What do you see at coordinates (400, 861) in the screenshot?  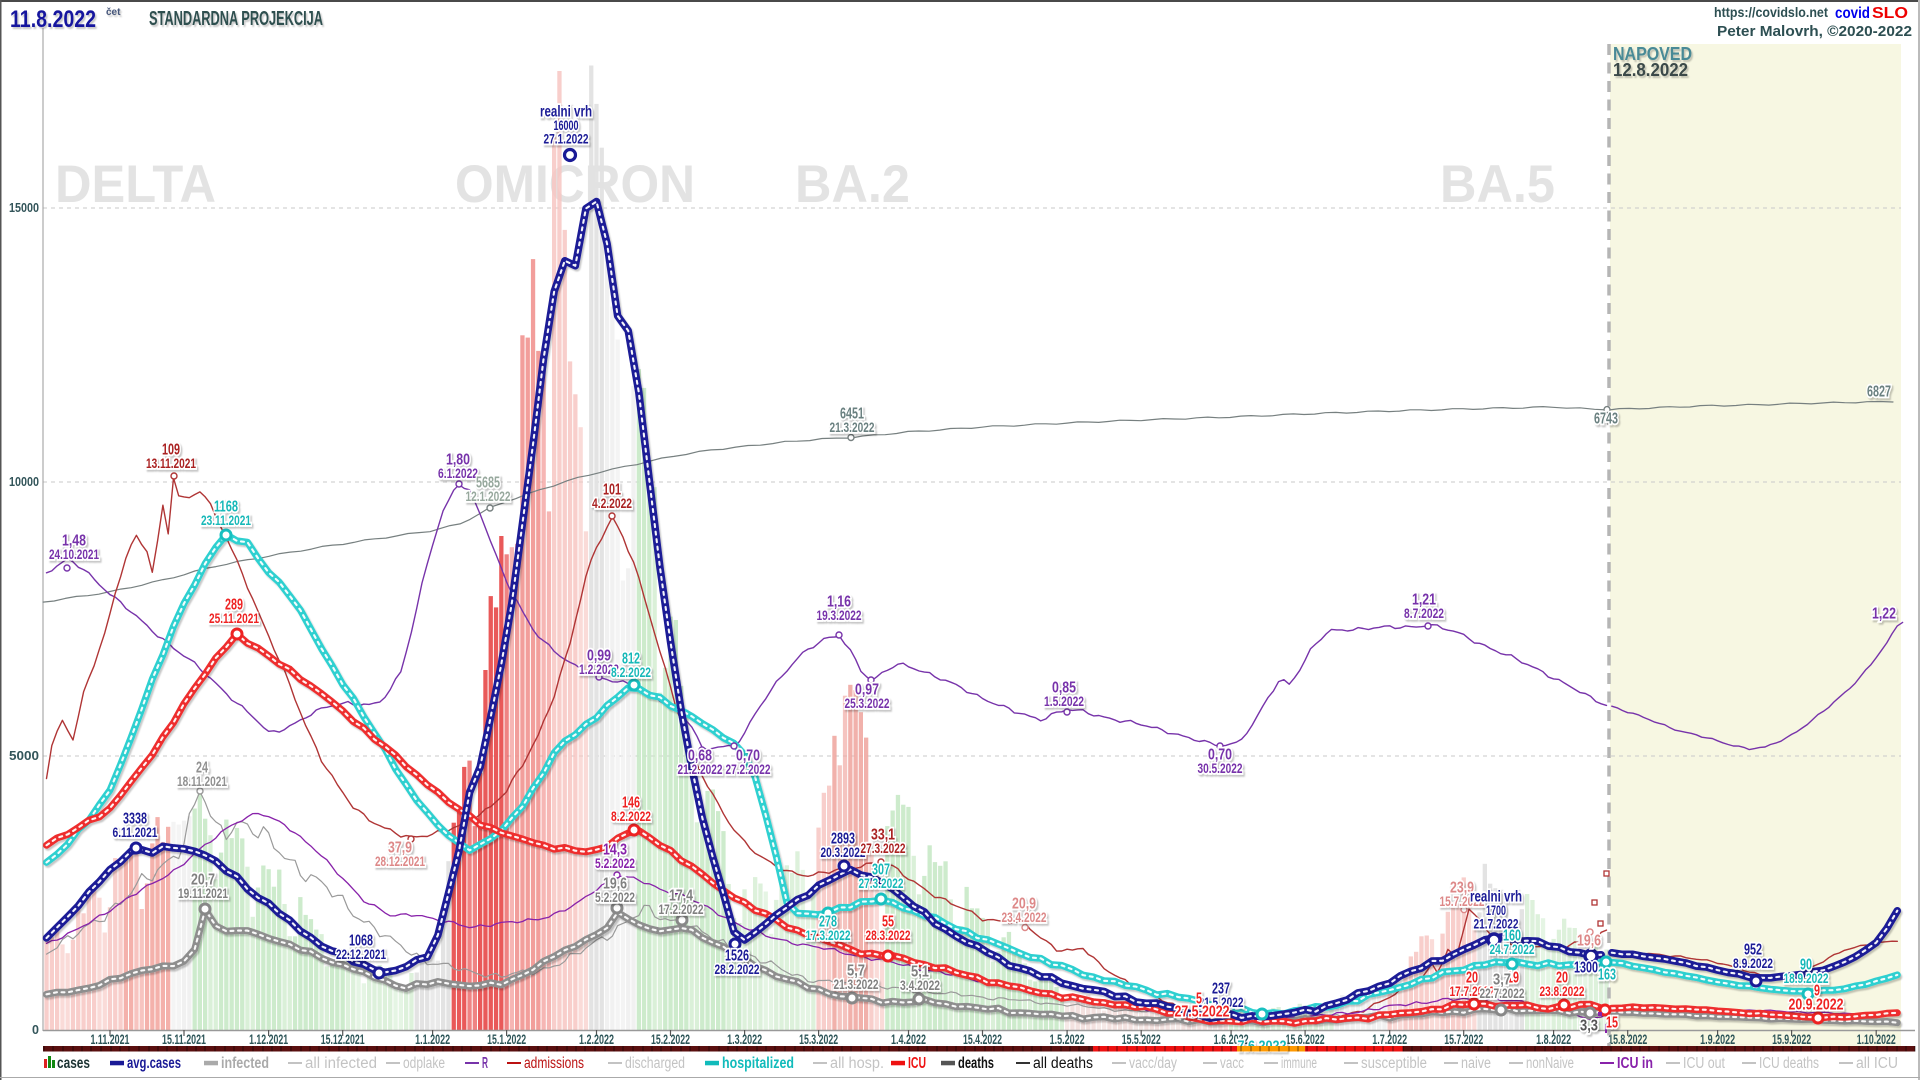 I see `svg-text: 28.12.2021` at bounding box center [400, 861].